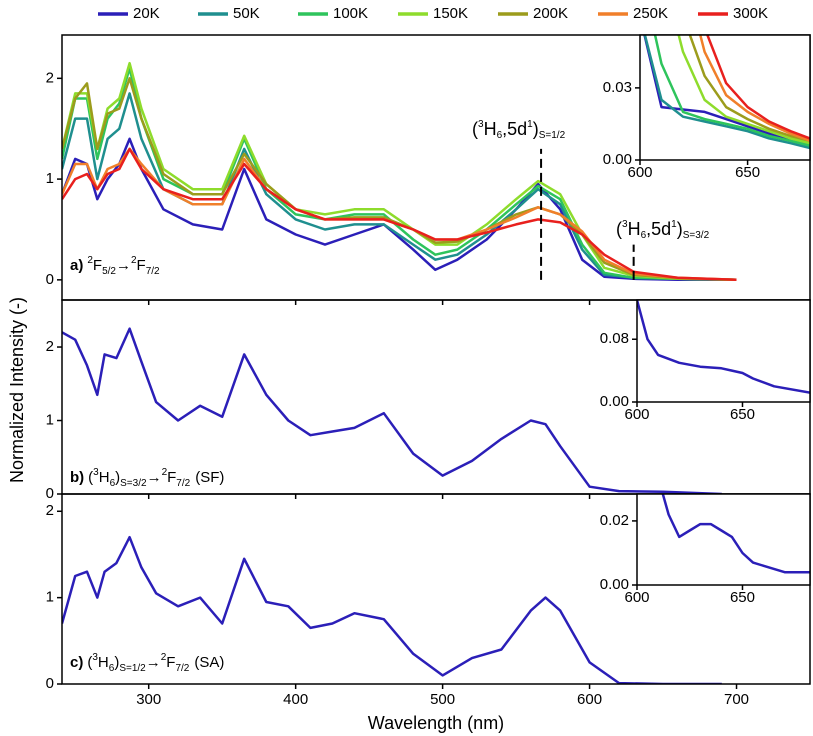 The height and width of the screenshot is (736, 813). Describe the element at coordinates (350, 13) in the screenshot. I see `legend-label: 100K` at that location.